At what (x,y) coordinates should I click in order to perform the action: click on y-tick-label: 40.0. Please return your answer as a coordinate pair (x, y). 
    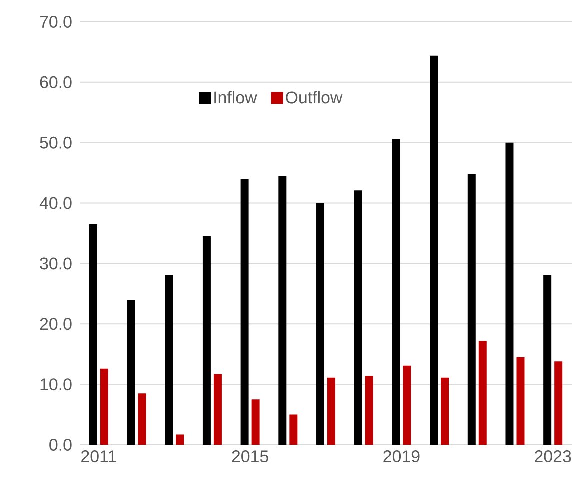
    Looking at the image, I should click on (56, 203).